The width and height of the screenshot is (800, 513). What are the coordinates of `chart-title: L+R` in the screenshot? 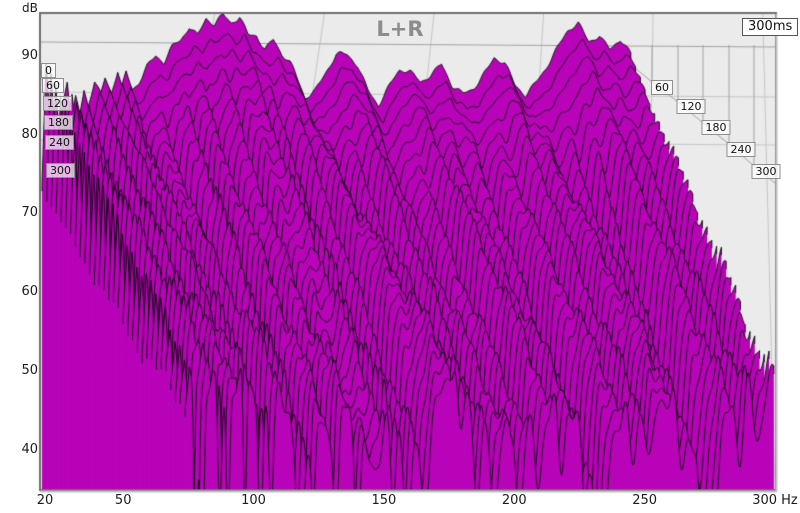 It's located at (400, 29).